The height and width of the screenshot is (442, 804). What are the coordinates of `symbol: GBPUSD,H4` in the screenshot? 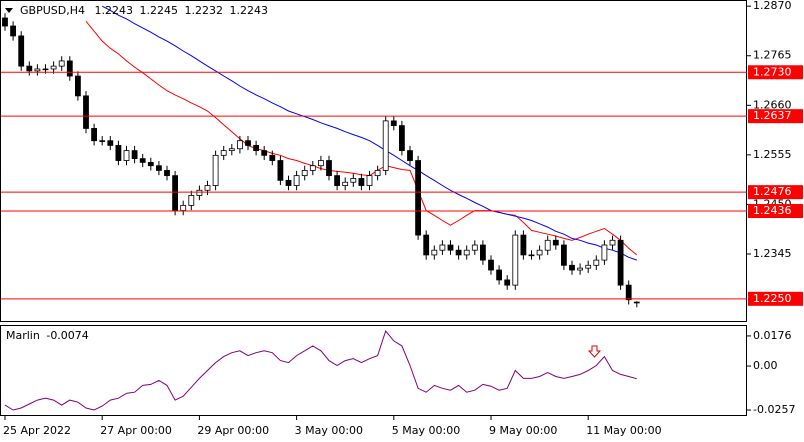 It's located at (52, 10).